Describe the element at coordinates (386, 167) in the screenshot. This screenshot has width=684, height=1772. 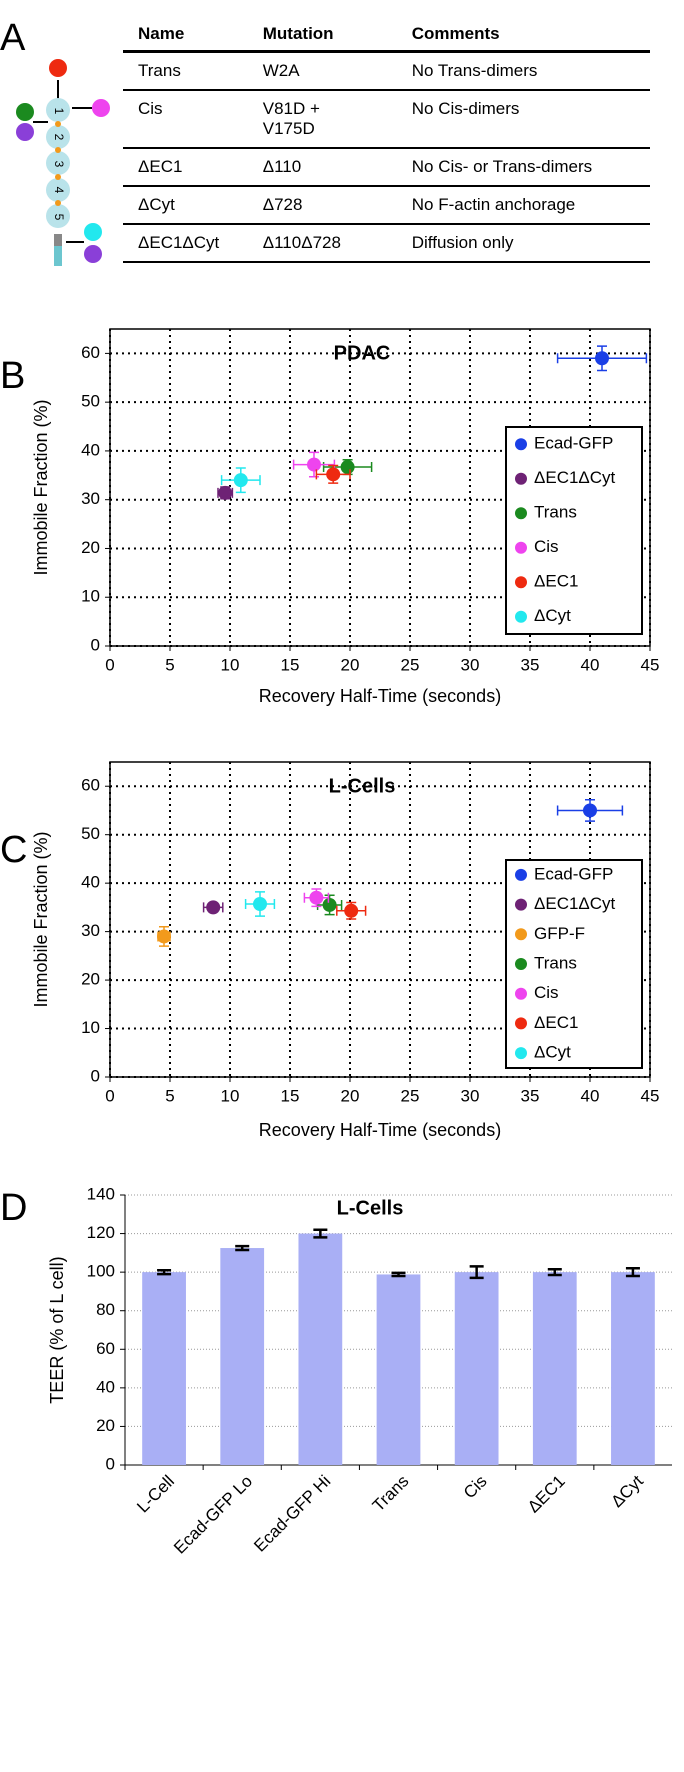
I see `table-row: ΔEC1 Δ110 No Cis- or Trans-dimers` at that location.